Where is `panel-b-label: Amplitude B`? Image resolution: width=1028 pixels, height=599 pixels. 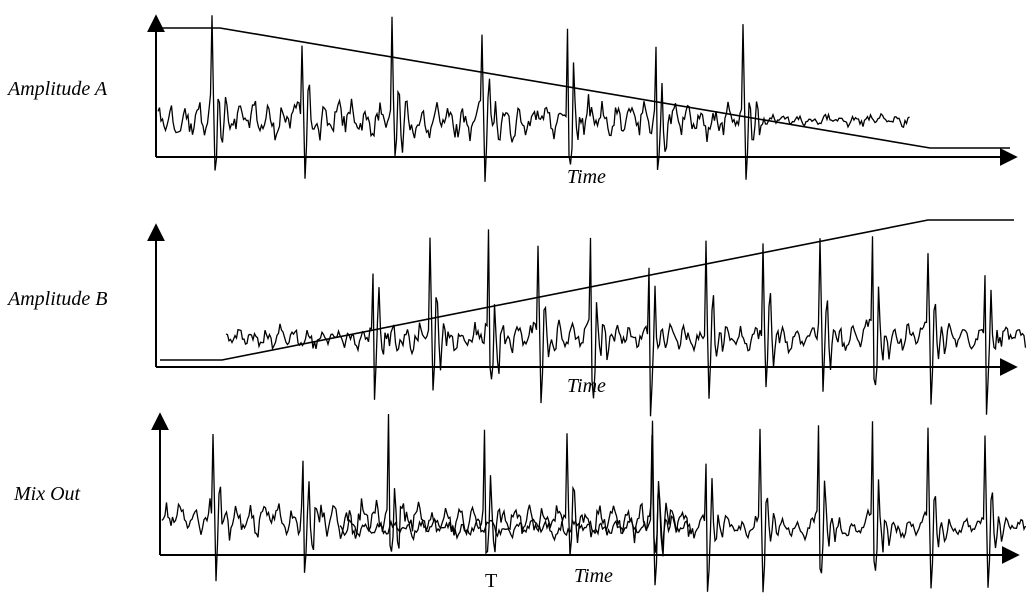 panel-b-label: Amplitude B is located at coordinates (58, 299).